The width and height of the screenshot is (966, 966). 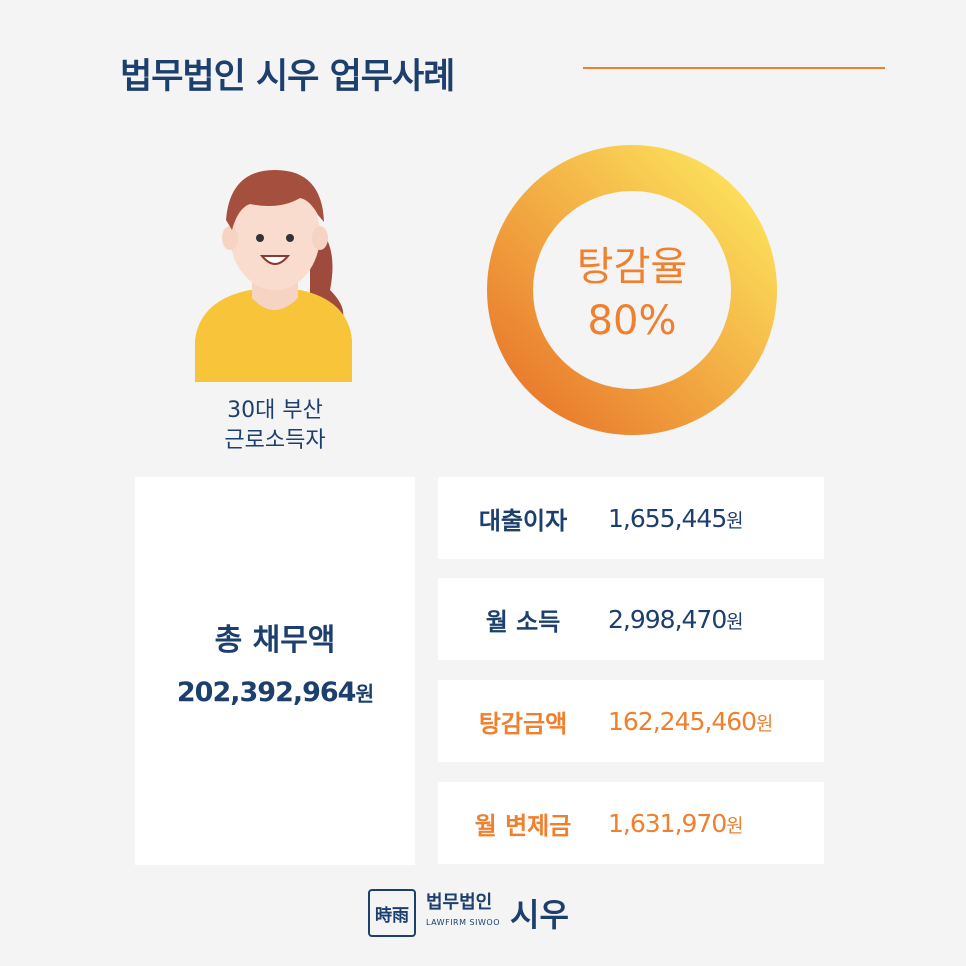 I want to click on item-card: 월 변제금 1,631,970원, so click(x=631, y=823).